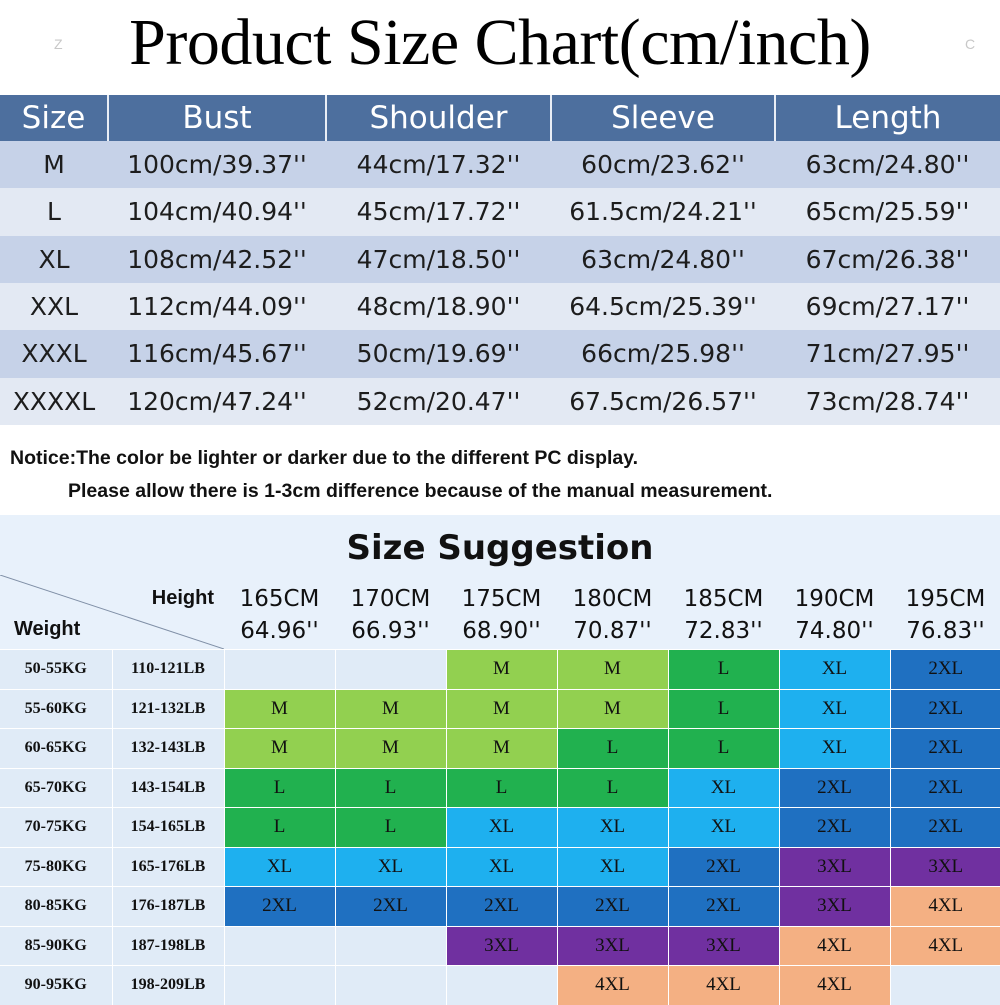  What do you see at coordinates (182, 598) in the screenshot?
I see `height-label: Height` at bounding box center [182, 598].